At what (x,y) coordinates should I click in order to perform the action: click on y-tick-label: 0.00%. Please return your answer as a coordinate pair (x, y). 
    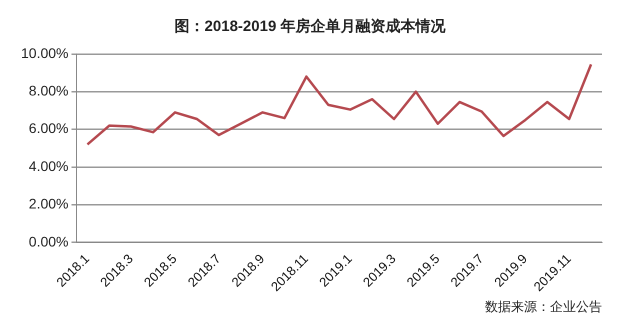
    Looking at the image, I should click on (48, 241).